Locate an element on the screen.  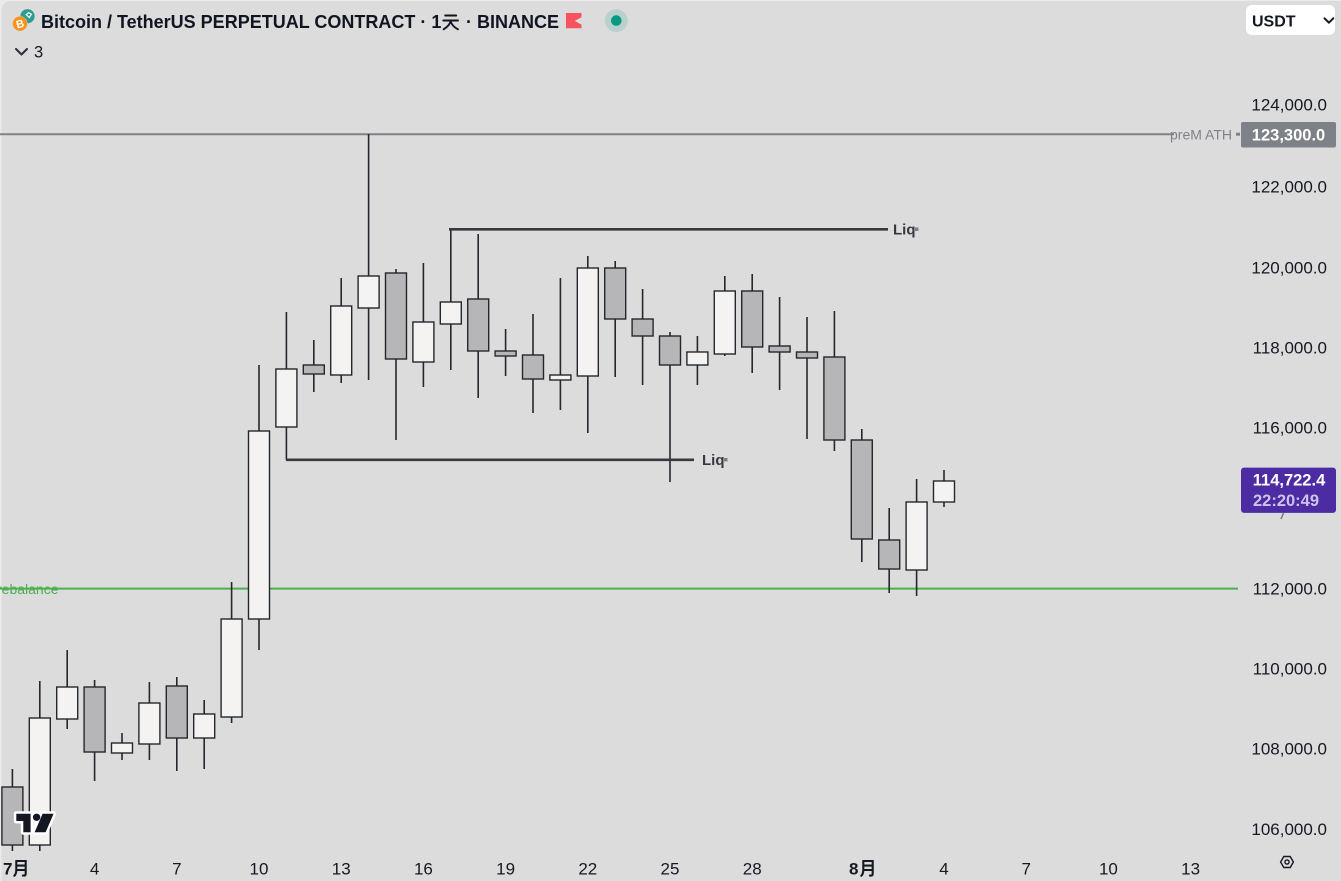
svg-text: 106,000.0 is located at coordinates (1289, 829).